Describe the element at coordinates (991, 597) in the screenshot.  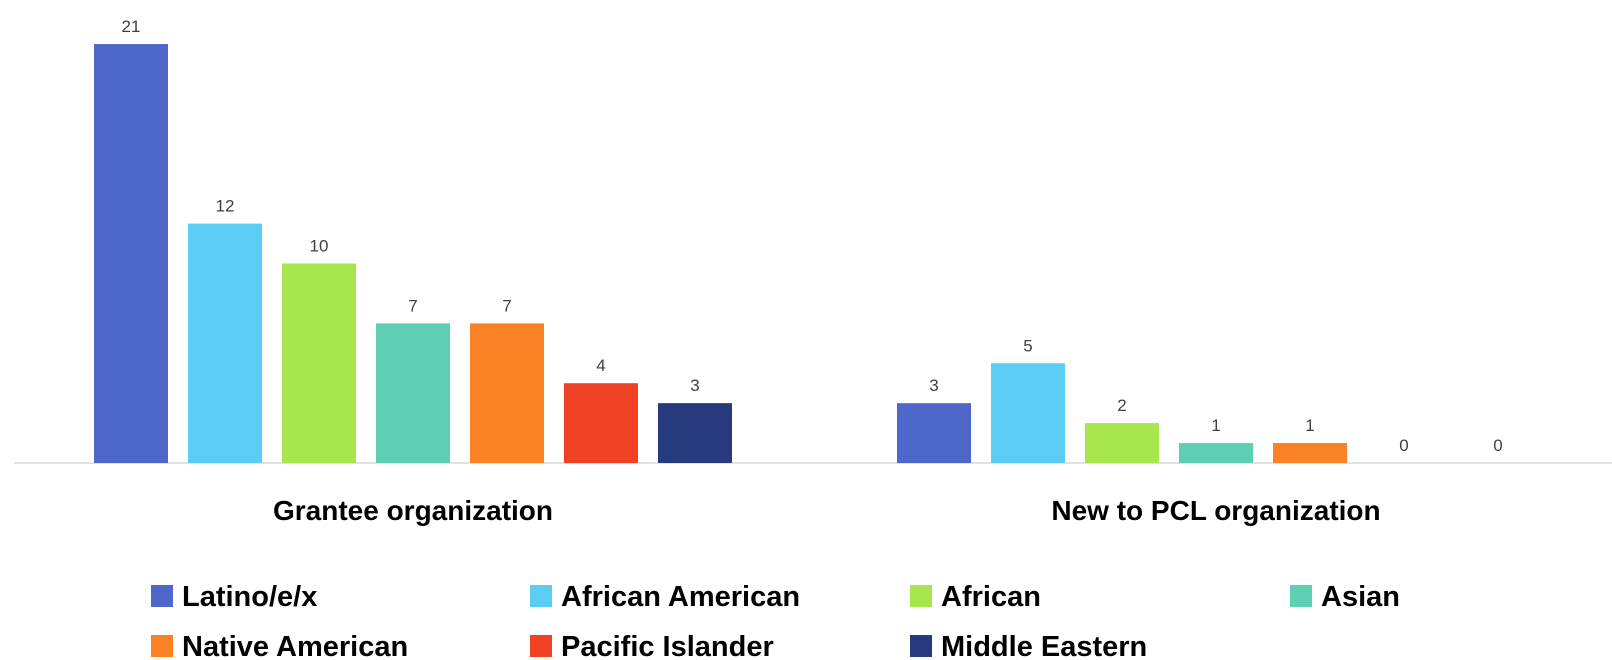
I see `legend-label: African` at that location.